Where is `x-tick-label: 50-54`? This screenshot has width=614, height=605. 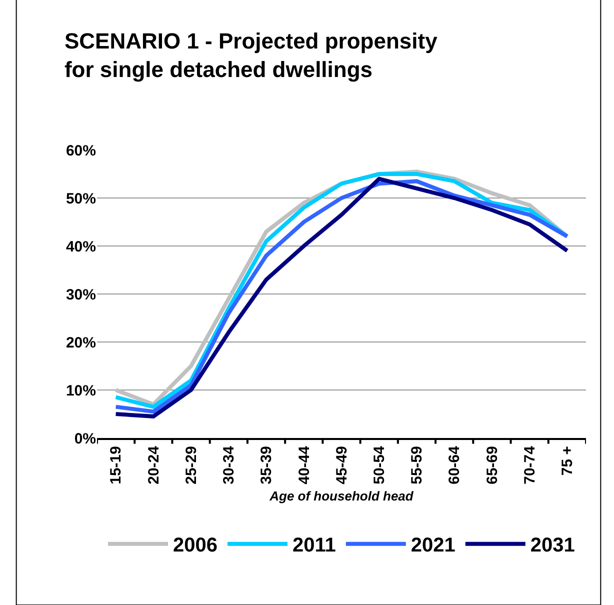
x-tick-label: 50-54 is located at coordinates (379, 464).